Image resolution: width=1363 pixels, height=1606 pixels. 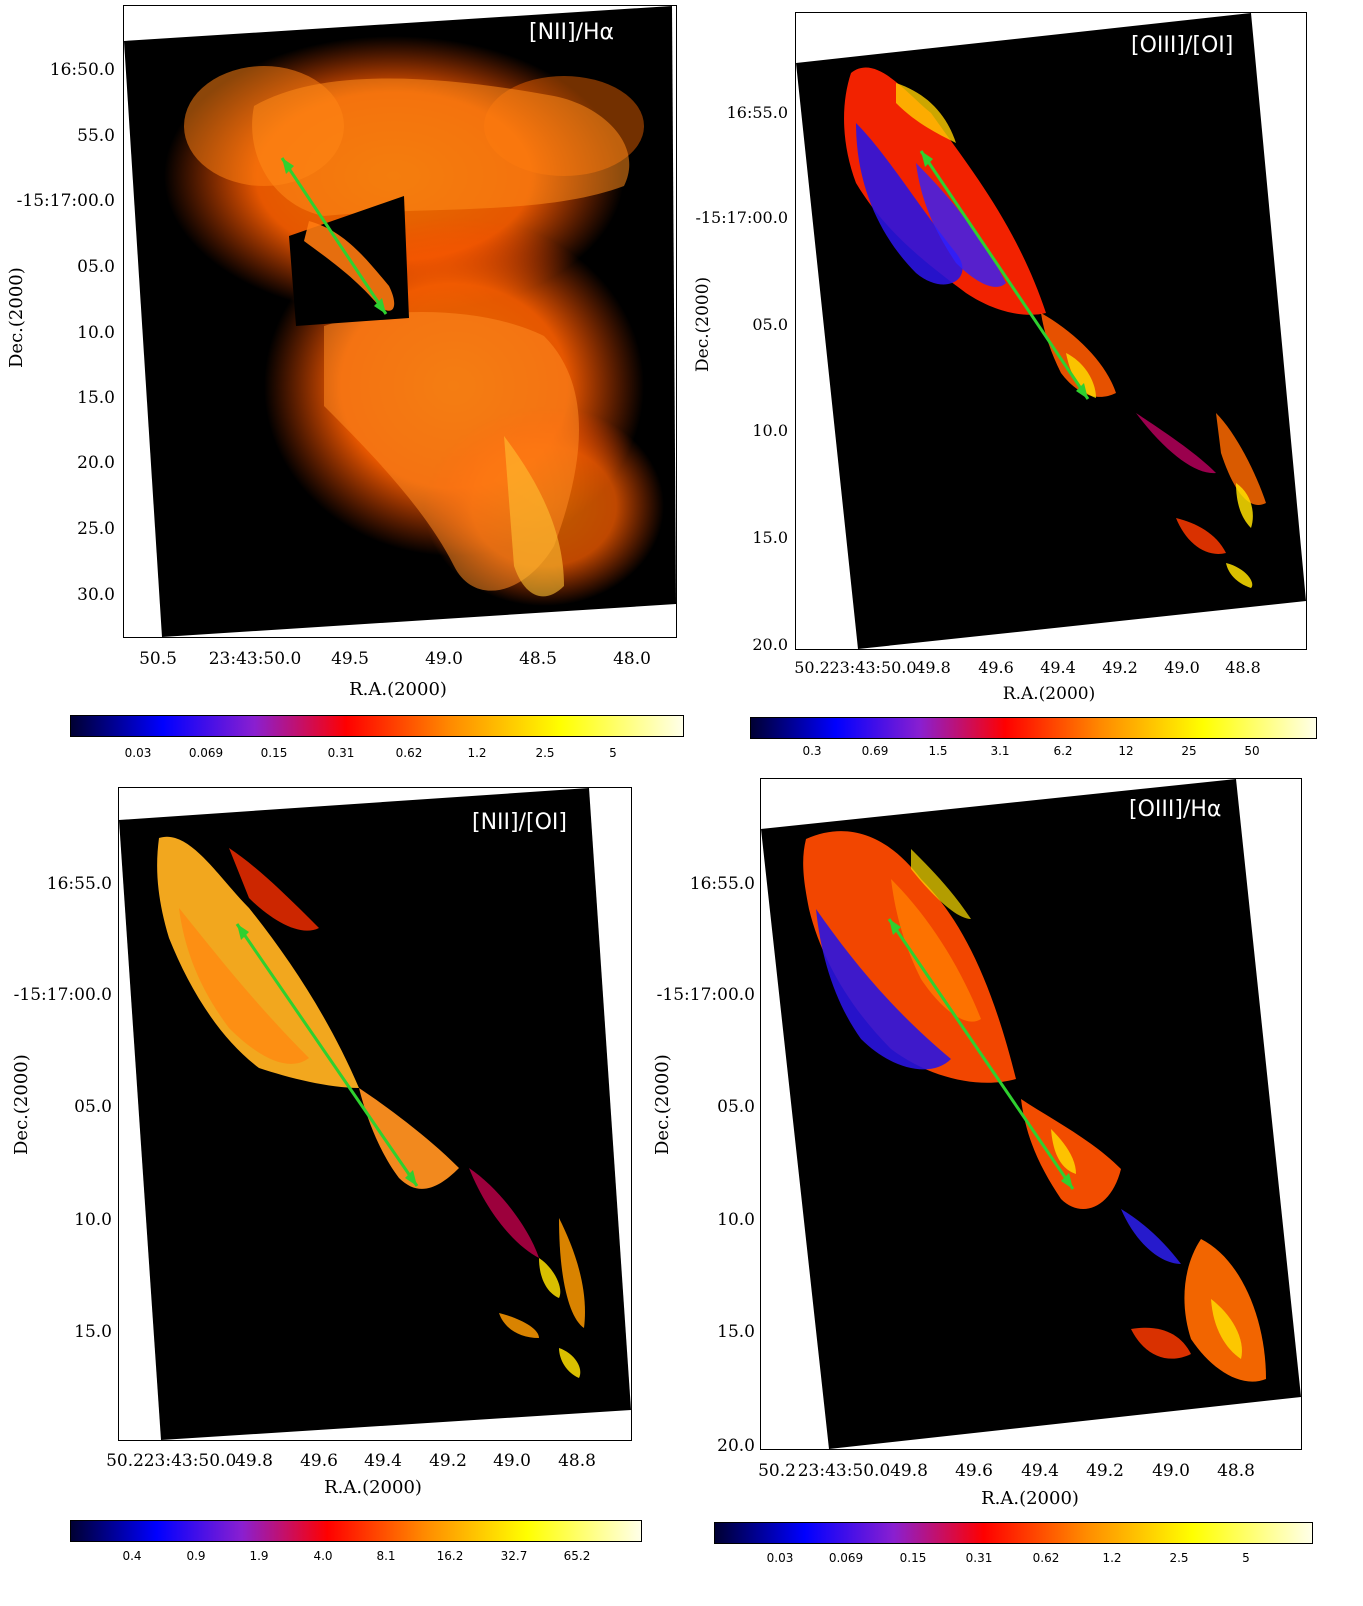 I want to click on panel-title: [NII]/Hα, so click(x=572, y=32).